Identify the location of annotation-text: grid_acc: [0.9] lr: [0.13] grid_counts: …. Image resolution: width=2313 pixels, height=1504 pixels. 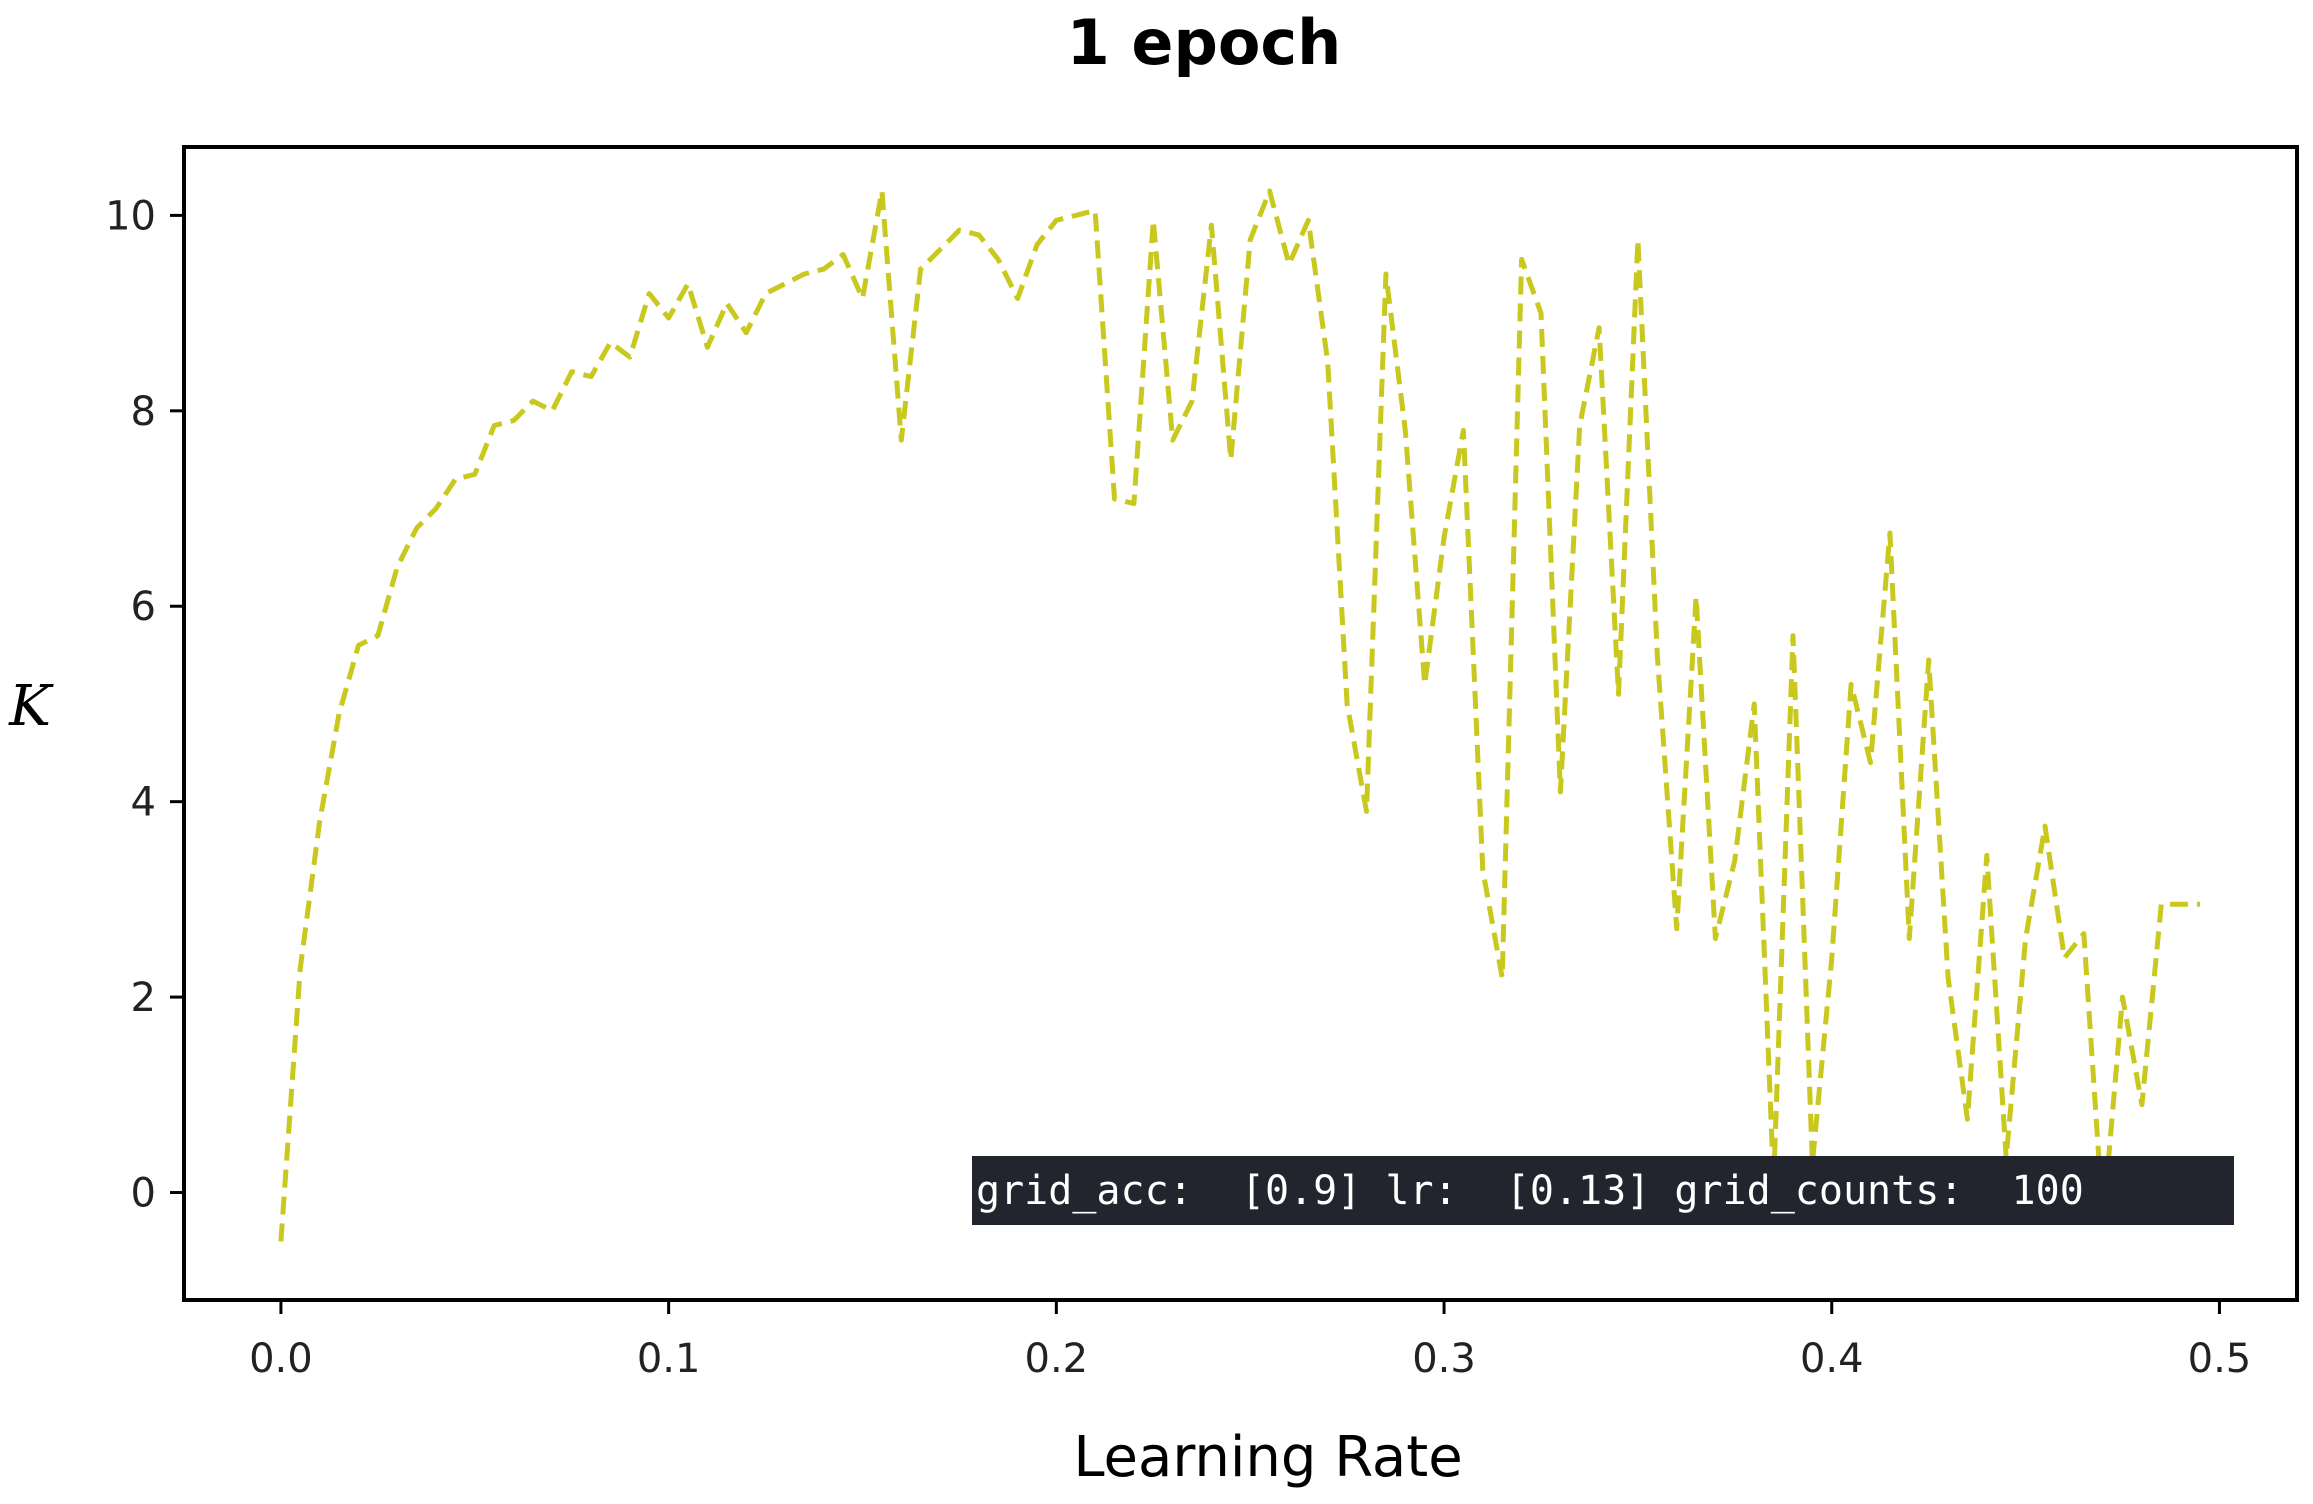
(1530, 1191).